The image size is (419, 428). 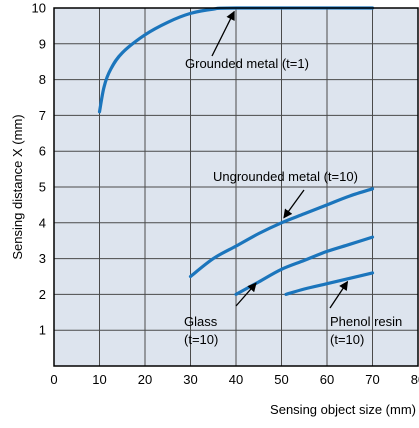 I want to click on ungrounded-metal-annotation: Ungrounded metal (t=10), so click(x=285, y=194).